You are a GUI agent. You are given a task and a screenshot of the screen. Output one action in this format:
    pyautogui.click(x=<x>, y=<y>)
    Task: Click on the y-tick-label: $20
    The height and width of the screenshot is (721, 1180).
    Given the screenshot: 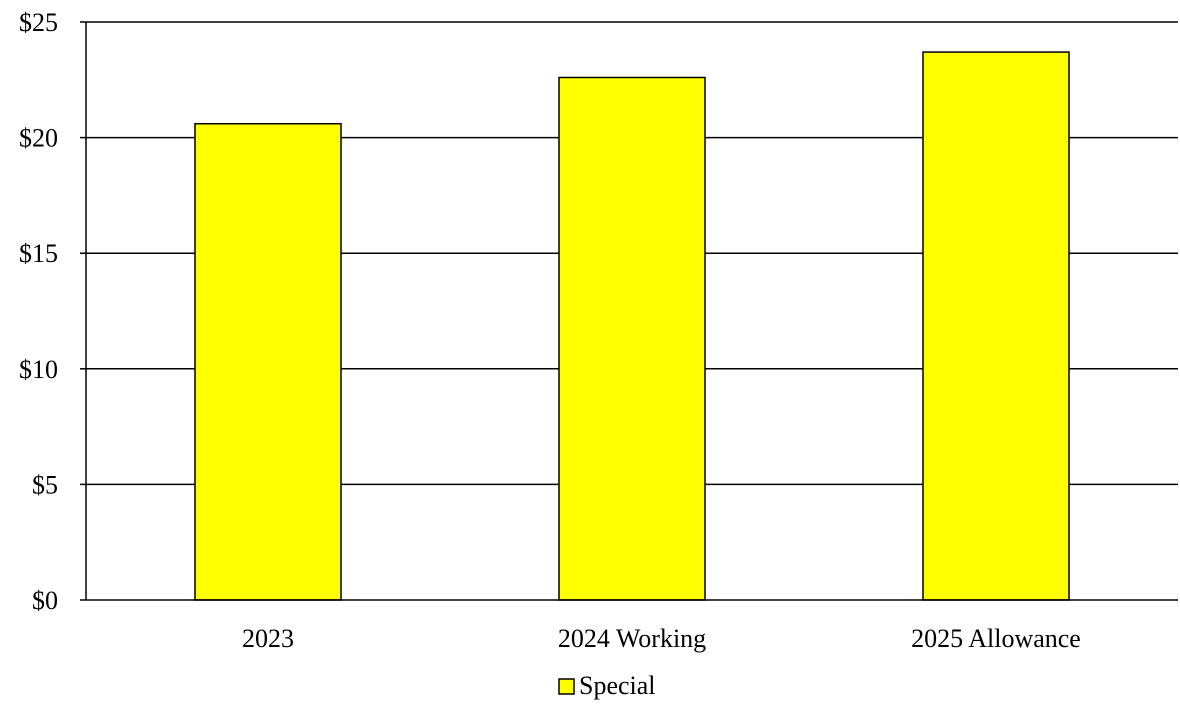 What is the action you would take?
    pyautogui.click(x=38, y=138)
    